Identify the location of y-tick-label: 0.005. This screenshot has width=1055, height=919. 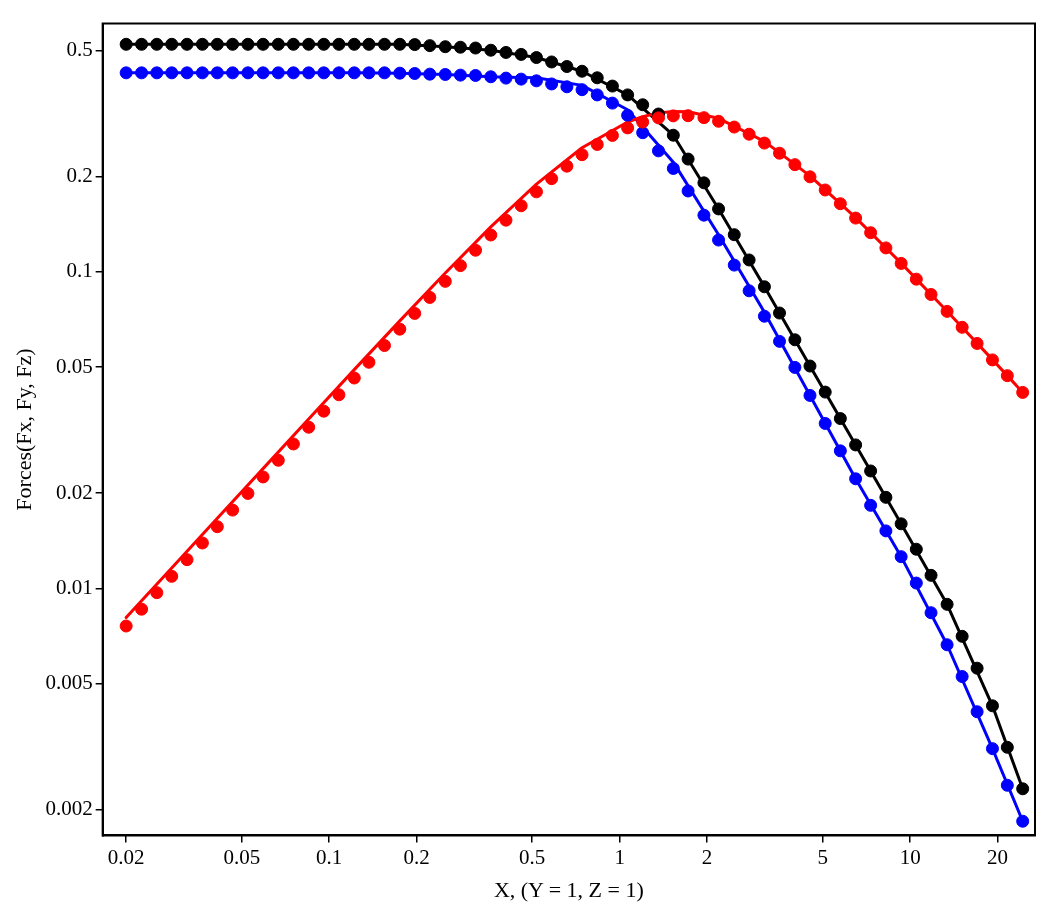
(69, 682).